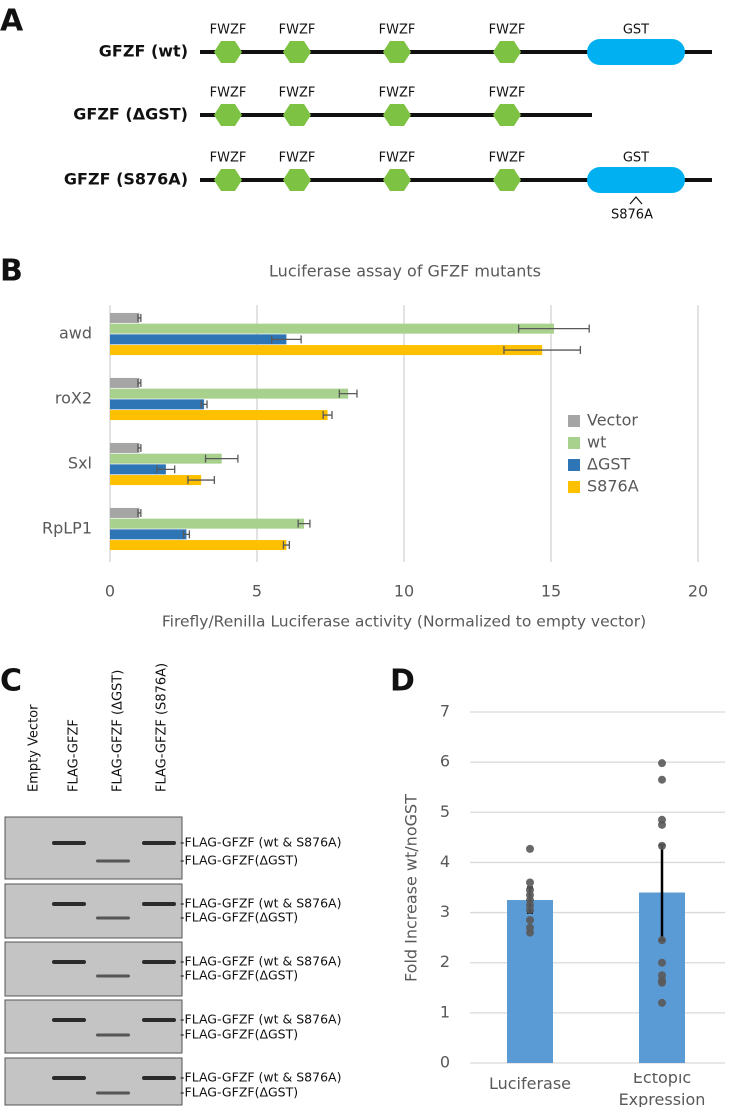 This screenshot has width=730, height=1107. What do you see at coordinates (698, 591) in the screenshot?
I see `x-tick-label: 20` at bounding box center [698, 591].